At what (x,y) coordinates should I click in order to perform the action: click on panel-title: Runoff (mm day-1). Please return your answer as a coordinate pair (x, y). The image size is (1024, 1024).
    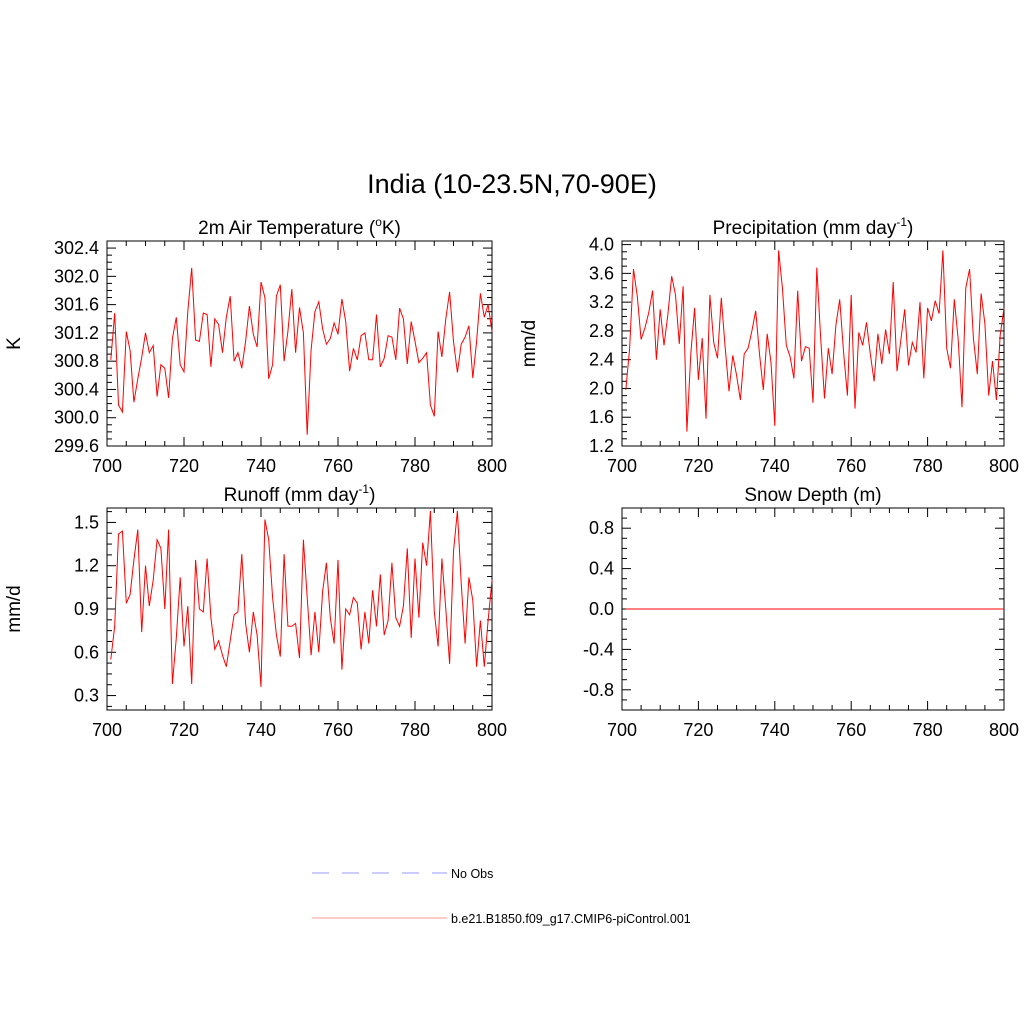
    Looking at the image, I should click on (300, 494).